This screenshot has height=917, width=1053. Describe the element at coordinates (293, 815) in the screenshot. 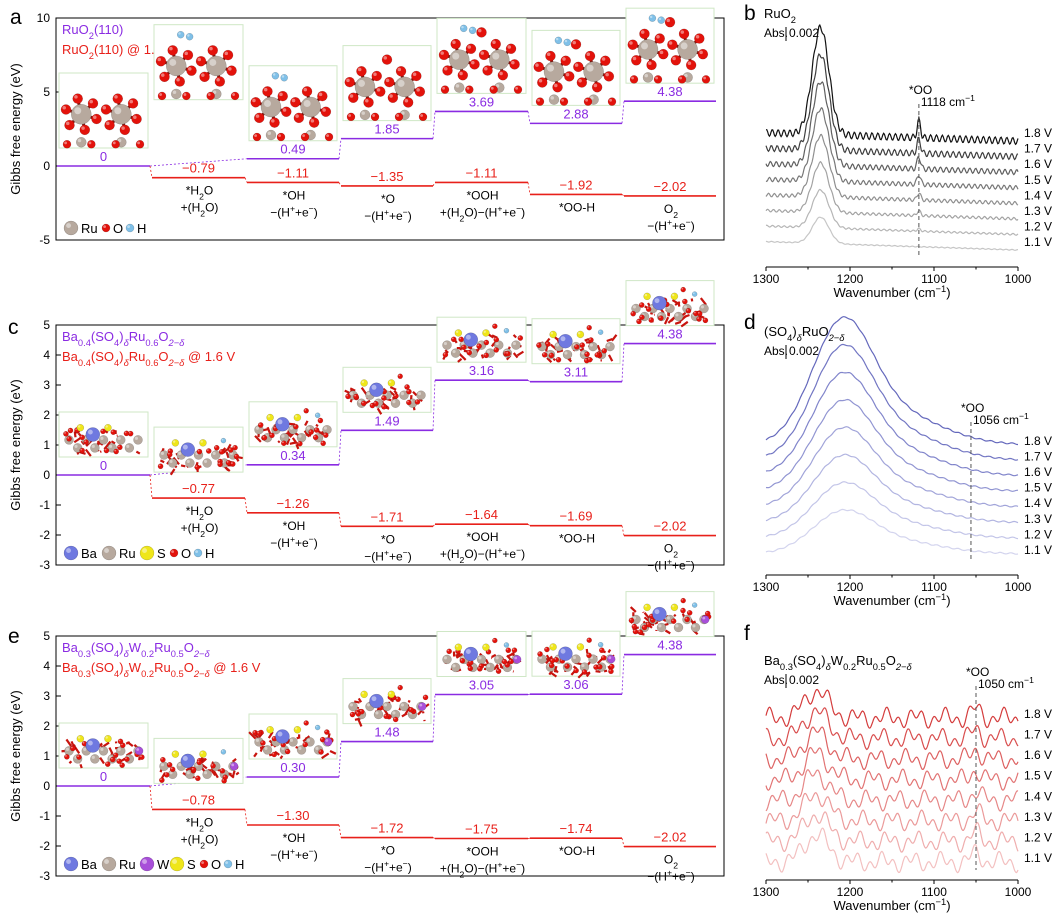

I see `energy-value: −1.30` at that location.